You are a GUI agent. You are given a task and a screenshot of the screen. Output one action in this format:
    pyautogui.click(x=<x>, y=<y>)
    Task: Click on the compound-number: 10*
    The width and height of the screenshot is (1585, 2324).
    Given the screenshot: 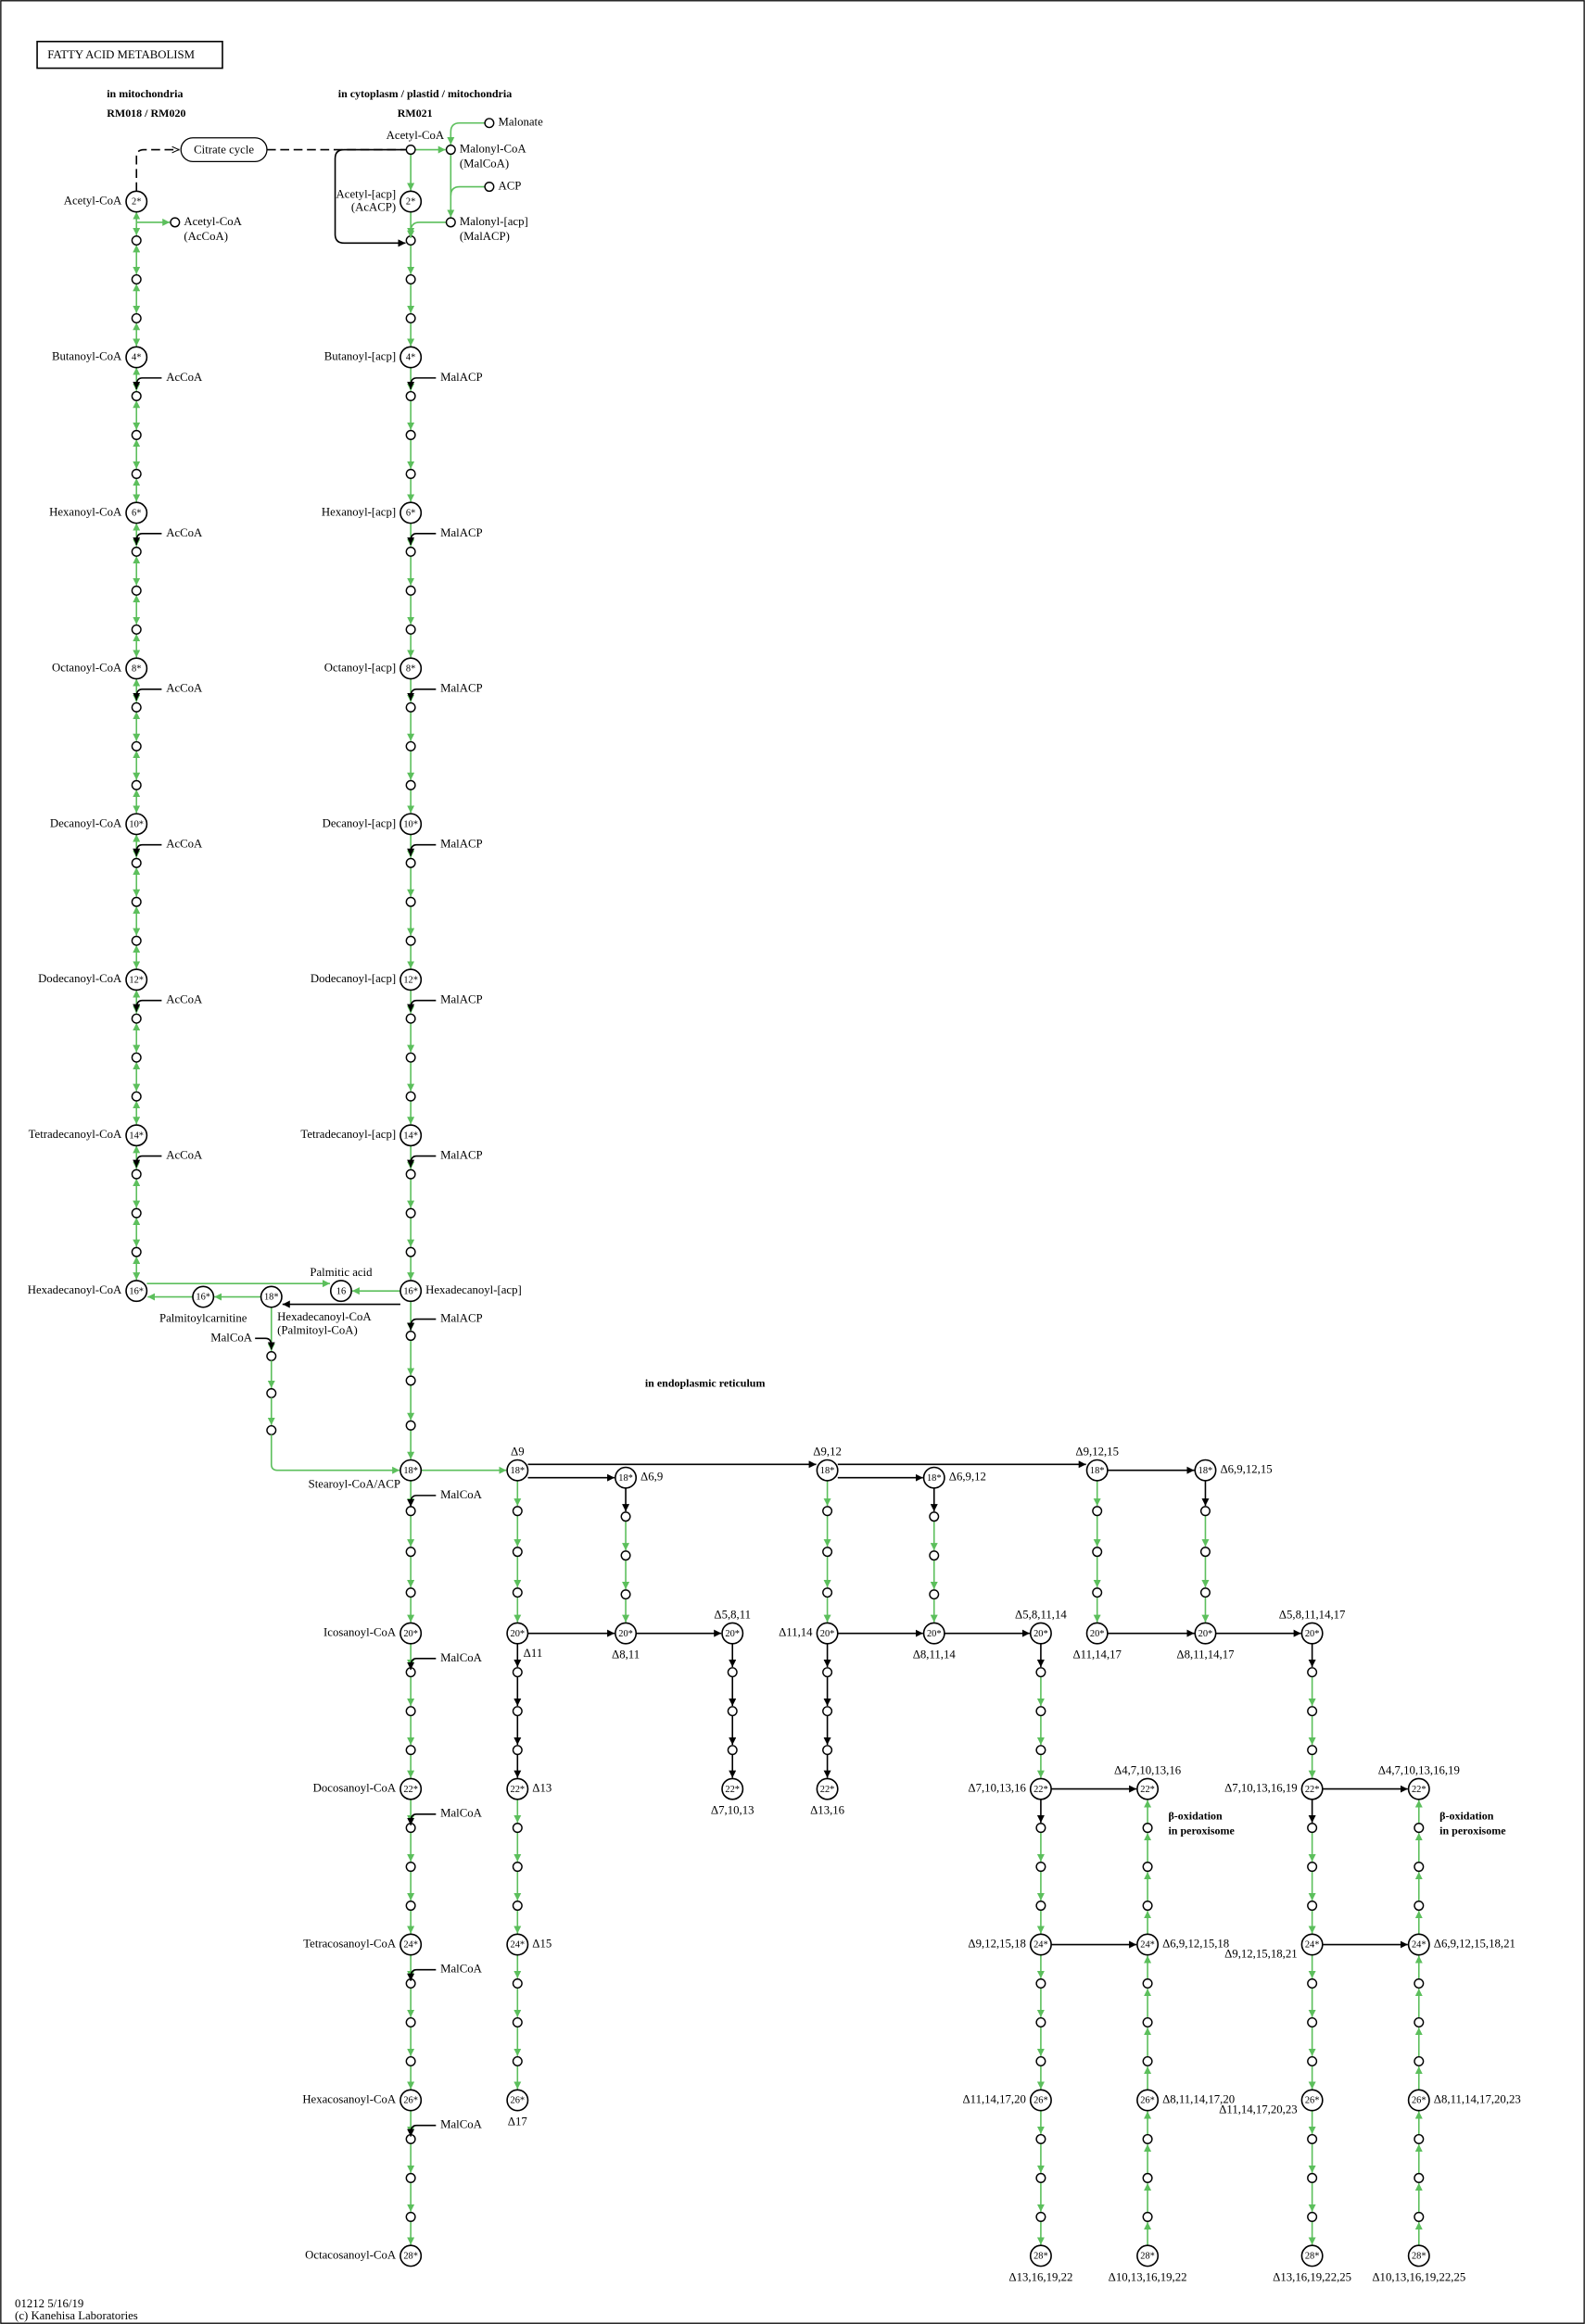 What is the action you would take?
    pyautogui.click(x=136, y=825)
    